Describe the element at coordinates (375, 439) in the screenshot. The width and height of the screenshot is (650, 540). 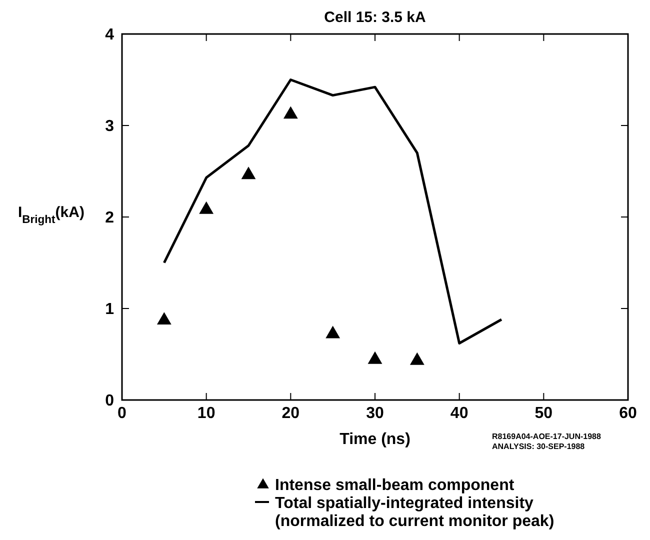
I see `x-axis-title: Time (ns)` at that location.